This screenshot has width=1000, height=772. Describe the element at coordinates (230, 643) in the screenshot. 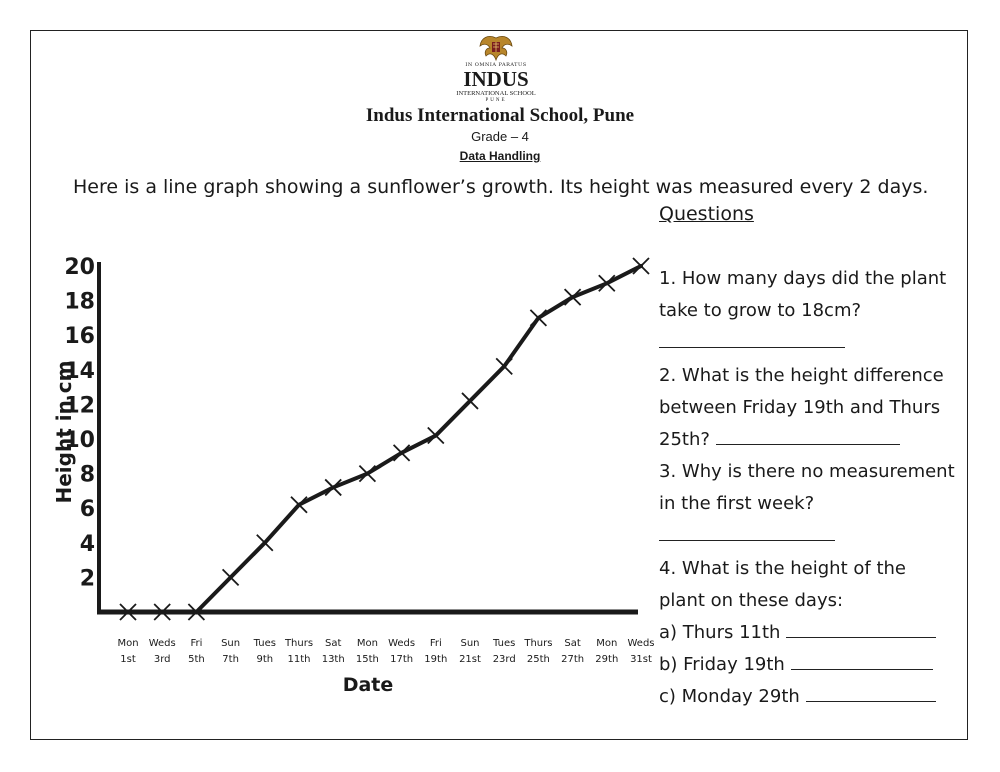

I see `x-tick-day-4: Sun` at that location.